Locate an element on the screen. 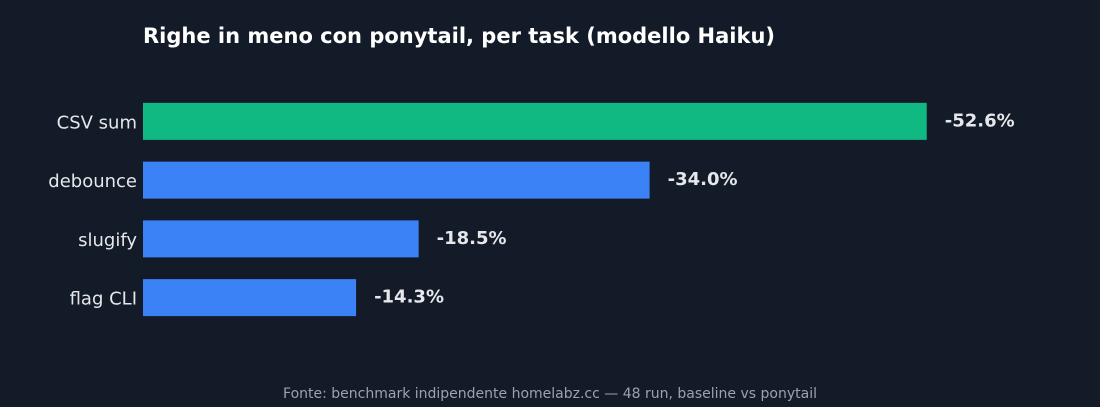 This screenshot has width=1100, height=407. y-tick-label: debounce is located at coordinates (92, 181).